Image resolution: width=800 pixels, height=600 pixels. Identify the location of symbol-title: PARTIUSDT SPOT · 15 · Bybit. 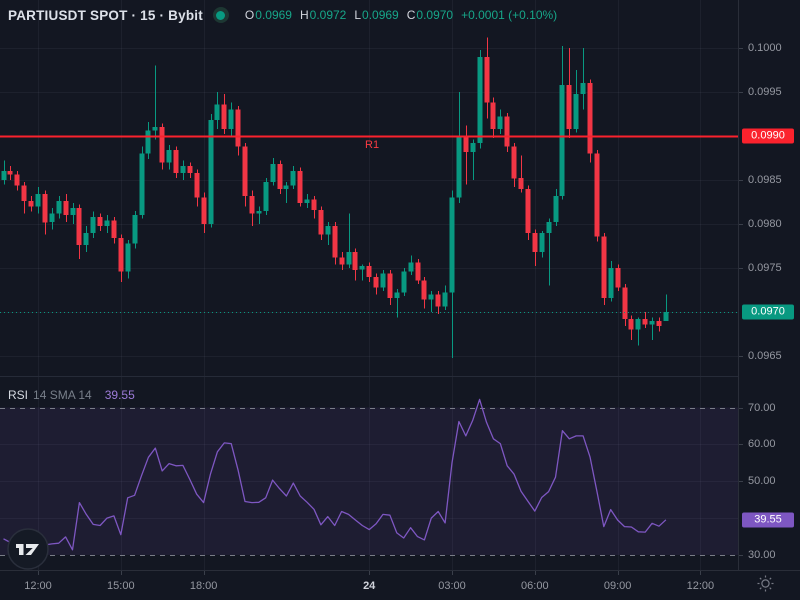
(105, 15).